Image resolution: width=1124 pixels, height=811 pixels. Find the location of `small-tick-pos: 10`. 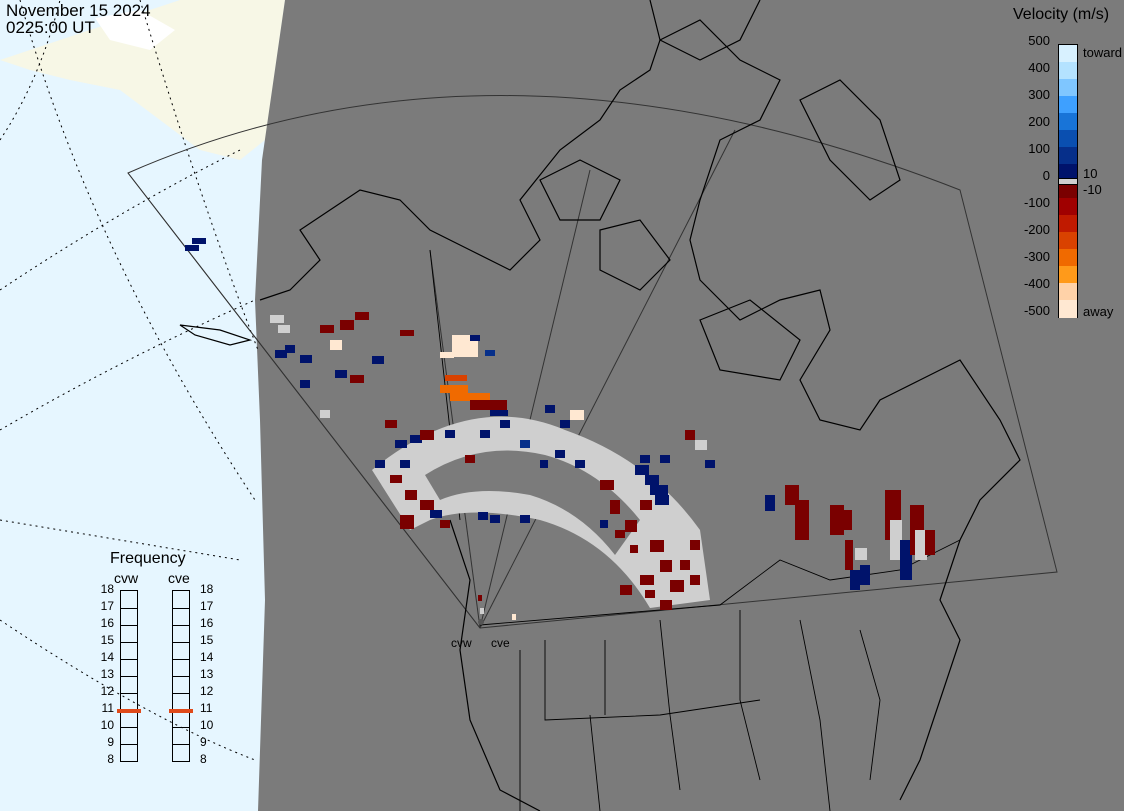

small-tick-pos: 10 is located at coordinates (1090, 173).